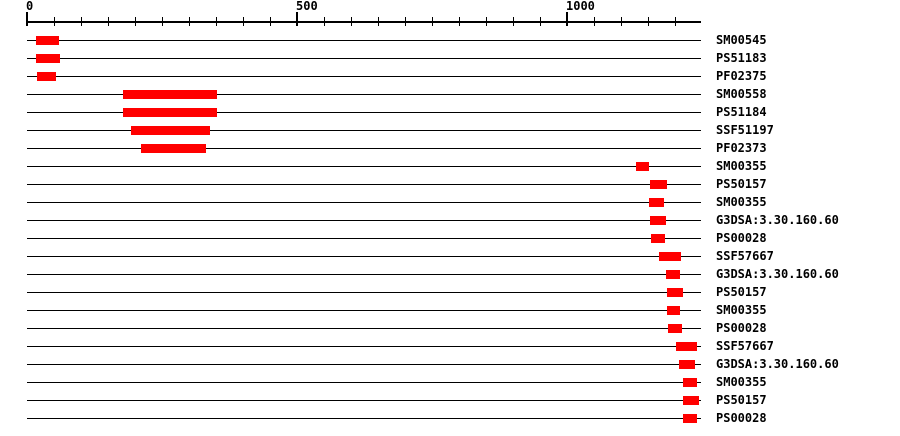 The image size is (900, 436). What do you see at coordinates (30, 6) in the screenshot?
I see `axis-tick-label: 0` at bounding box center [30, 6].